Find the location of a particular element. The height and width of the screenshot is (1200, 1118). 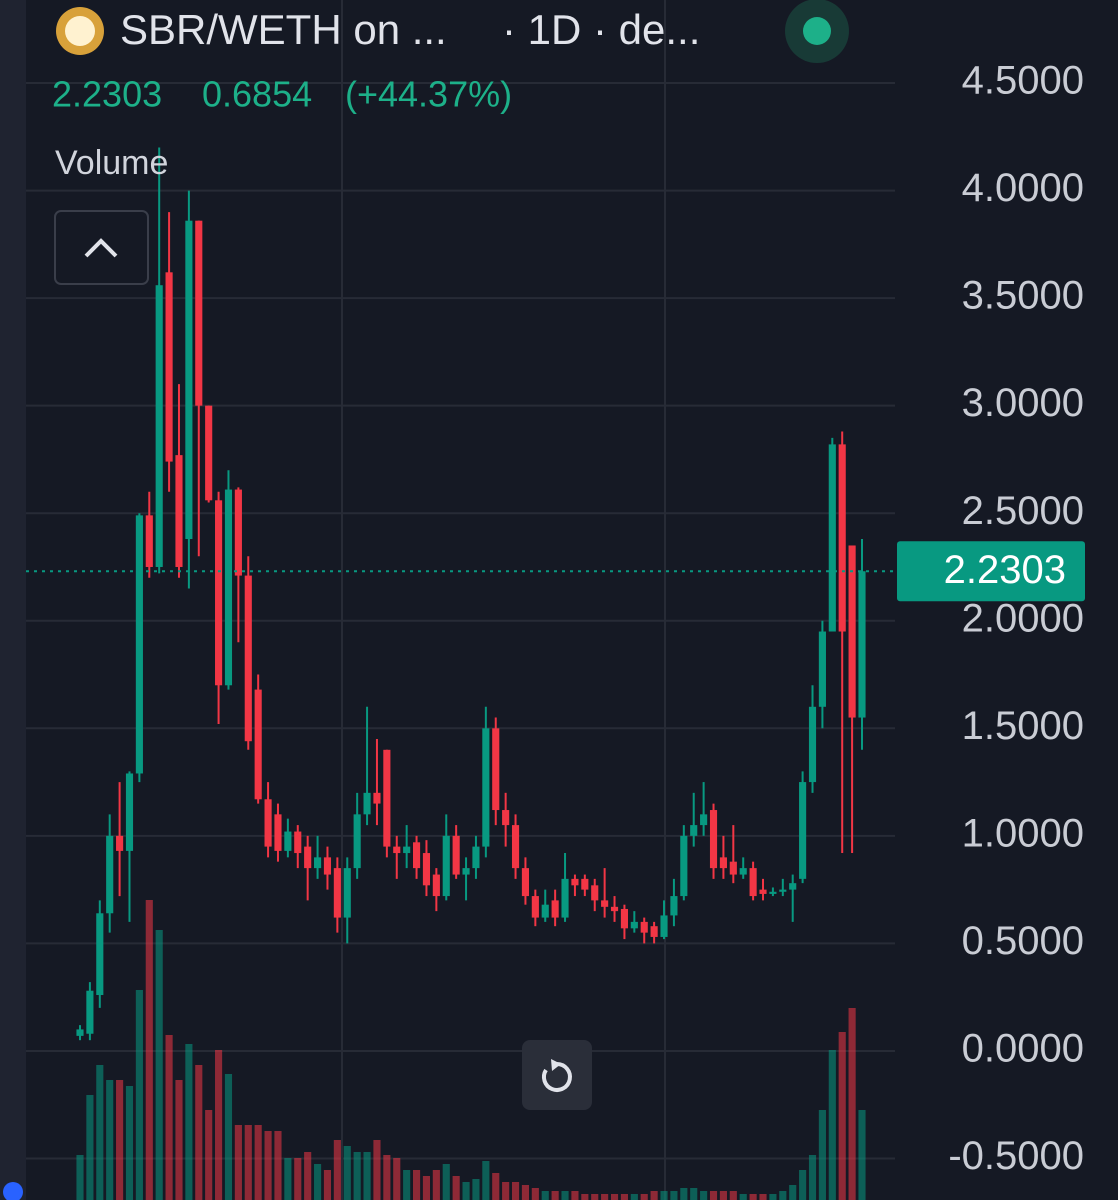

y-tick-label: -0.5000 is located at coordinates (1016, 1156).